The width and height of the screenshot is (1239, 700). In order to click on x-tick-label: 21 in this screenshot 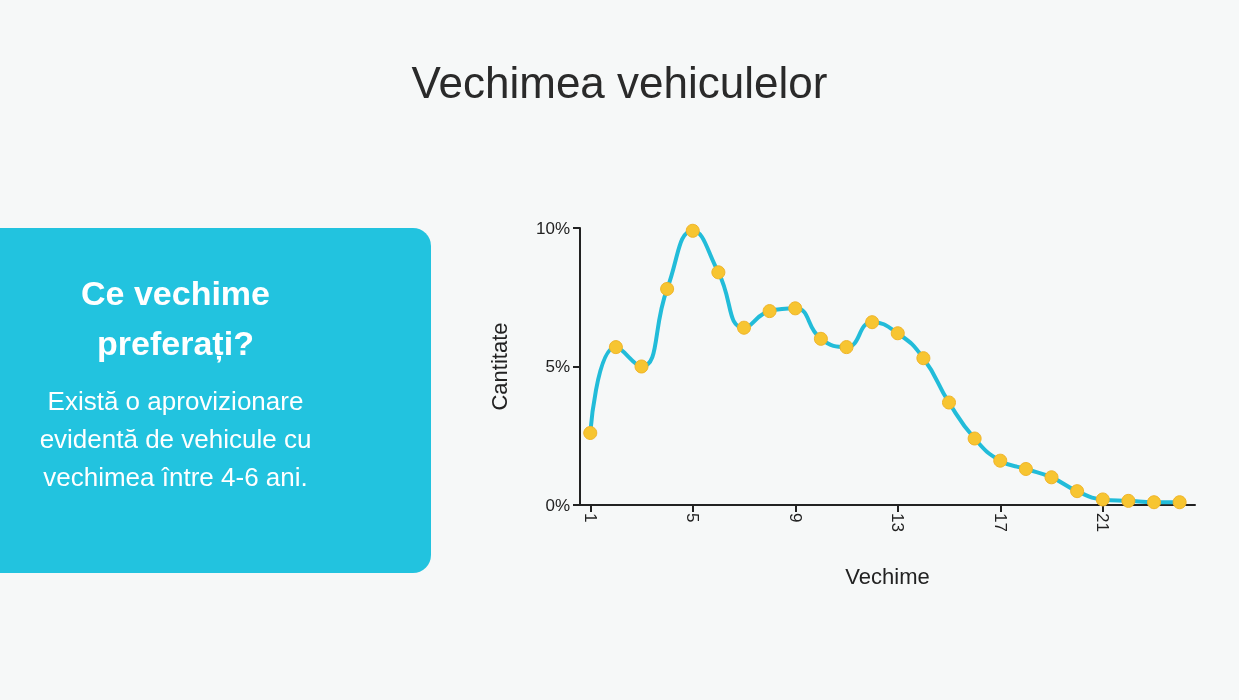, I will do `click(1103, 522)`.